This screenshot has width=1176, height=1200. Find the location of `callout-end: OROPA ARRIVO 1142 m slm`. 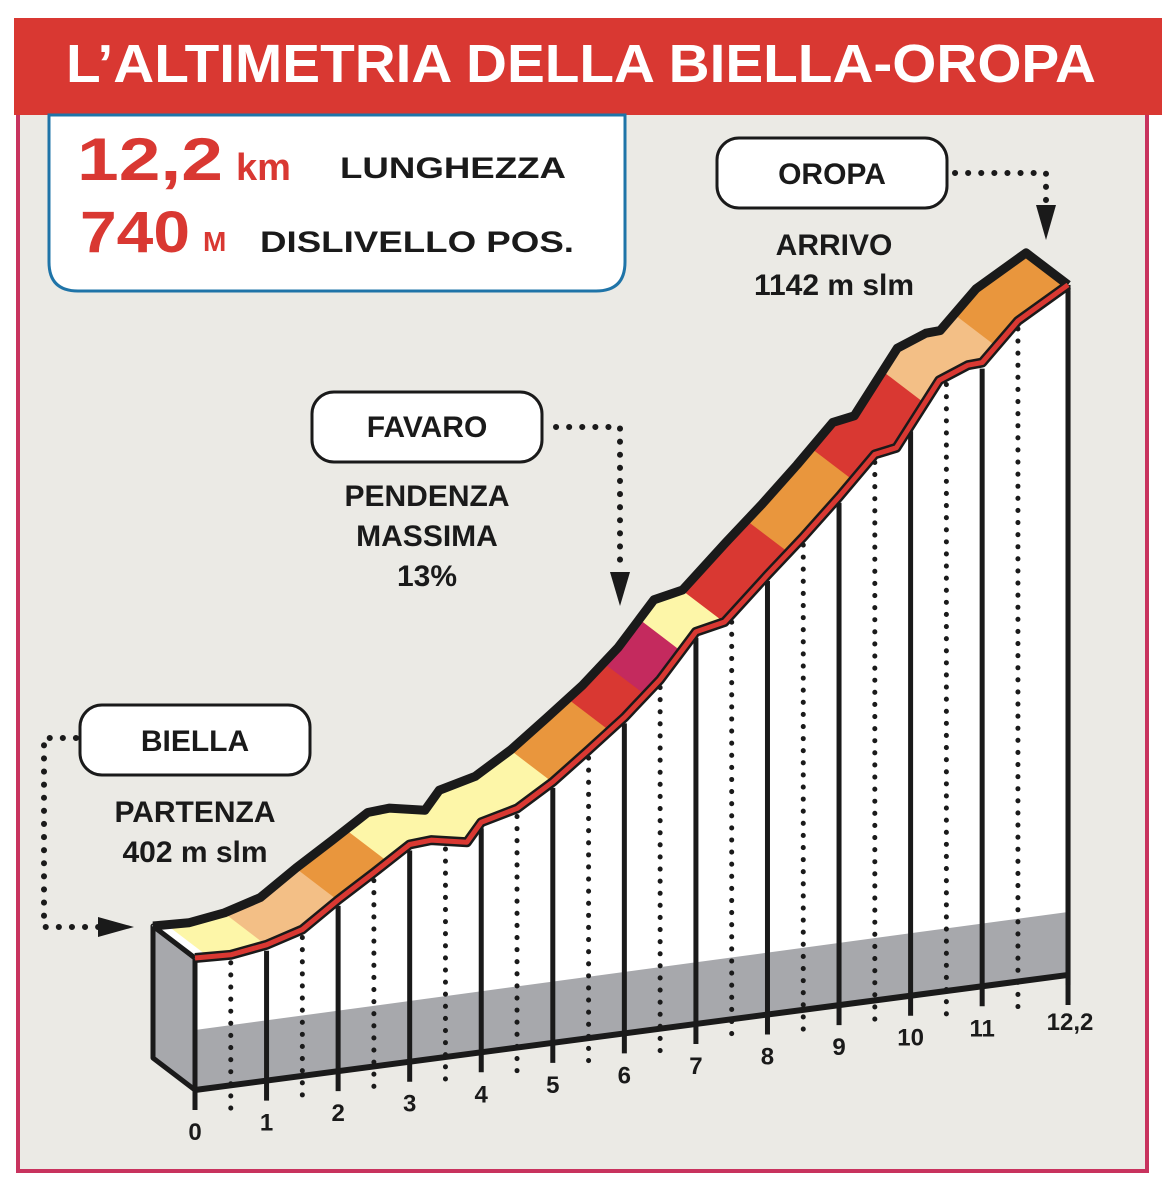

callout-end: OROPA ARRIVO 1142 m slm is located at coordinates (885, 219).